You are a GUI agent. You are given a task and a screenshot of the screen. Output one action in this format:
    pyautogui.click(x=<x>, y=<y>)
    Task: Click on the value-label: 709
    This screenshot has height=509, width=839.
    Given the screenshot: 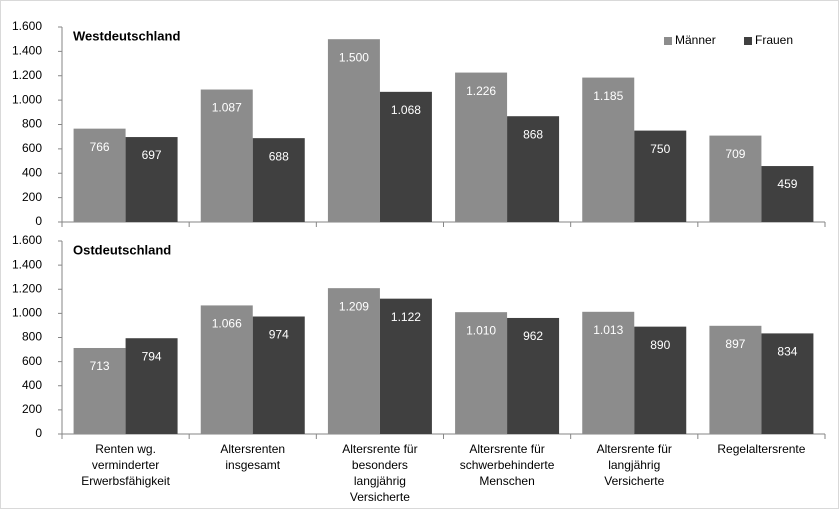 What is the action you would take?
    pyautogui.click(x=735, y=154)
    